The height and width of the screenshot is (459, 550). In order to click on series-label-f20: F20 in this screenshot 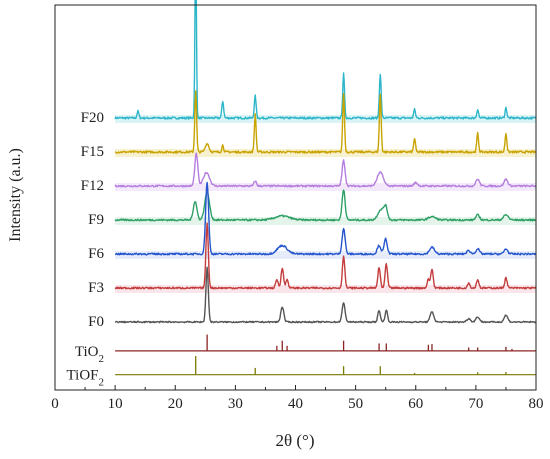, I will do `click(92, 118)`.